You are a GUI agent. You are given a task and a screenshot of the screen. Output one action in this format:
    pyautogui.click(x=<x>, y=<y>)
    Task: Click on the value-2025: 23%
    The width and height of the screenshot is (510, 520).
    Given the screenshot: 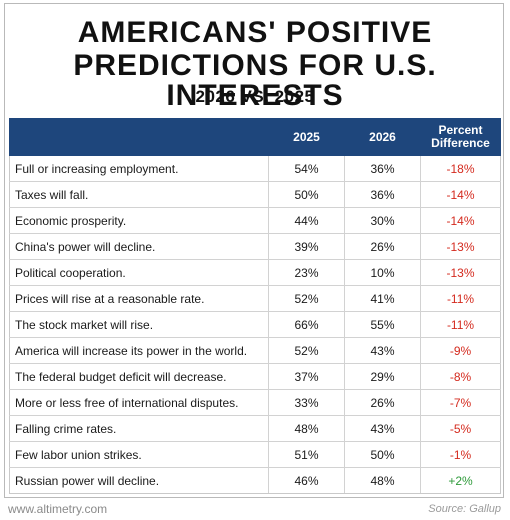 What is the action you would take?
    pyautogui.click(x=306, y=272)
    